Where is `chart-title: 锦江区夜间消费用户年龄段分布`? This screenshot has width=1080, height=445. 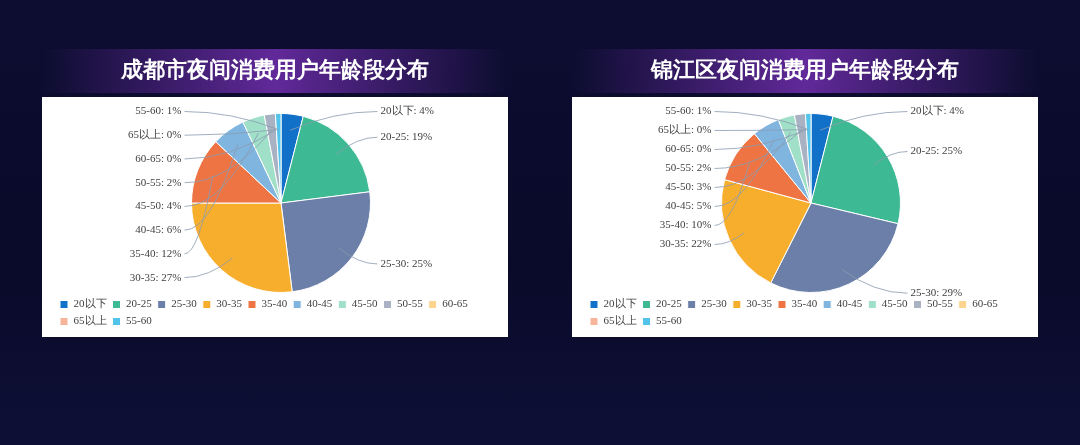
chart-title: 锦江区夜间消费用户年龄段分布 is located at coordinates (805, 69).